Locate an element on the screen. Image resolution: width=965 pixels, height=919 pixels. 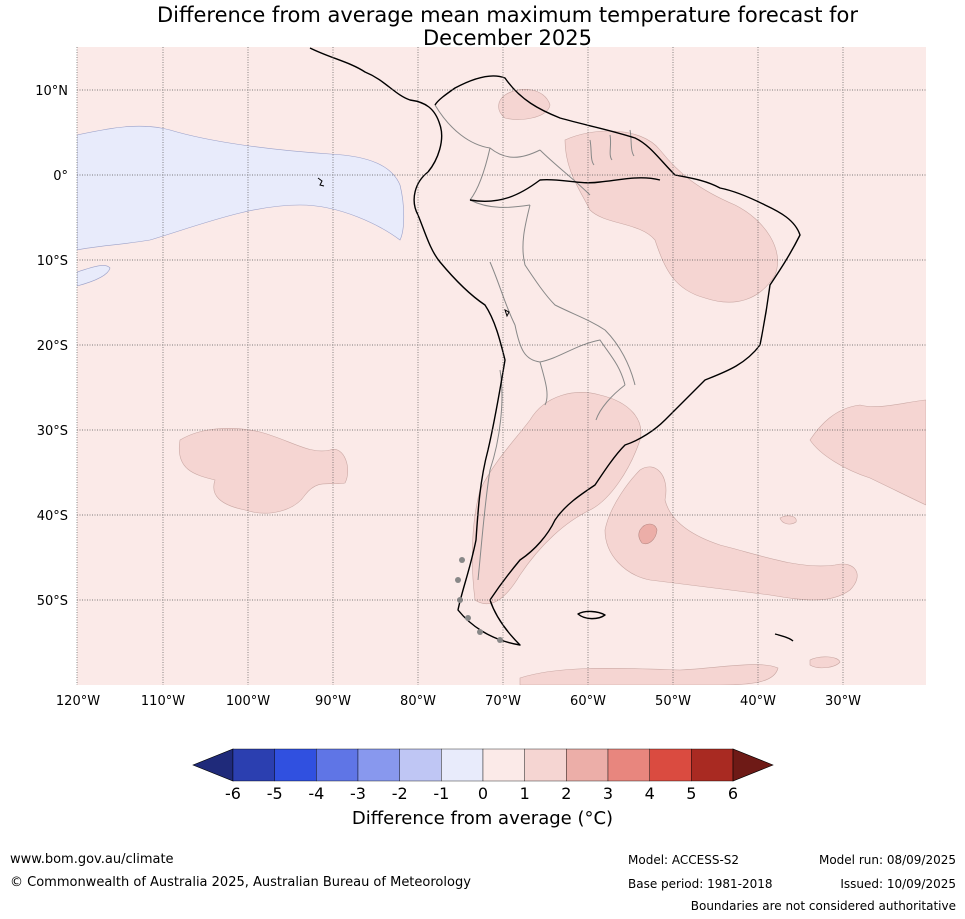
patagonian-archipelago is located at coordinates (479, 600).